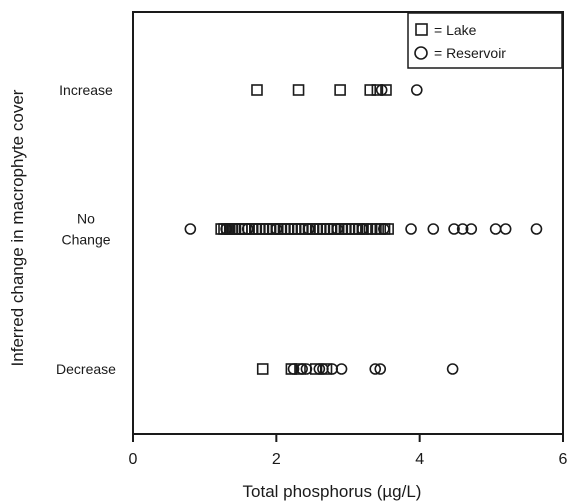 This screenshot has width=569, height=504. What do you see at coordinates (86, 369) in the screenshot?
I see `y-category-label-decrease: Decrease` at bounding box center [86, 369].